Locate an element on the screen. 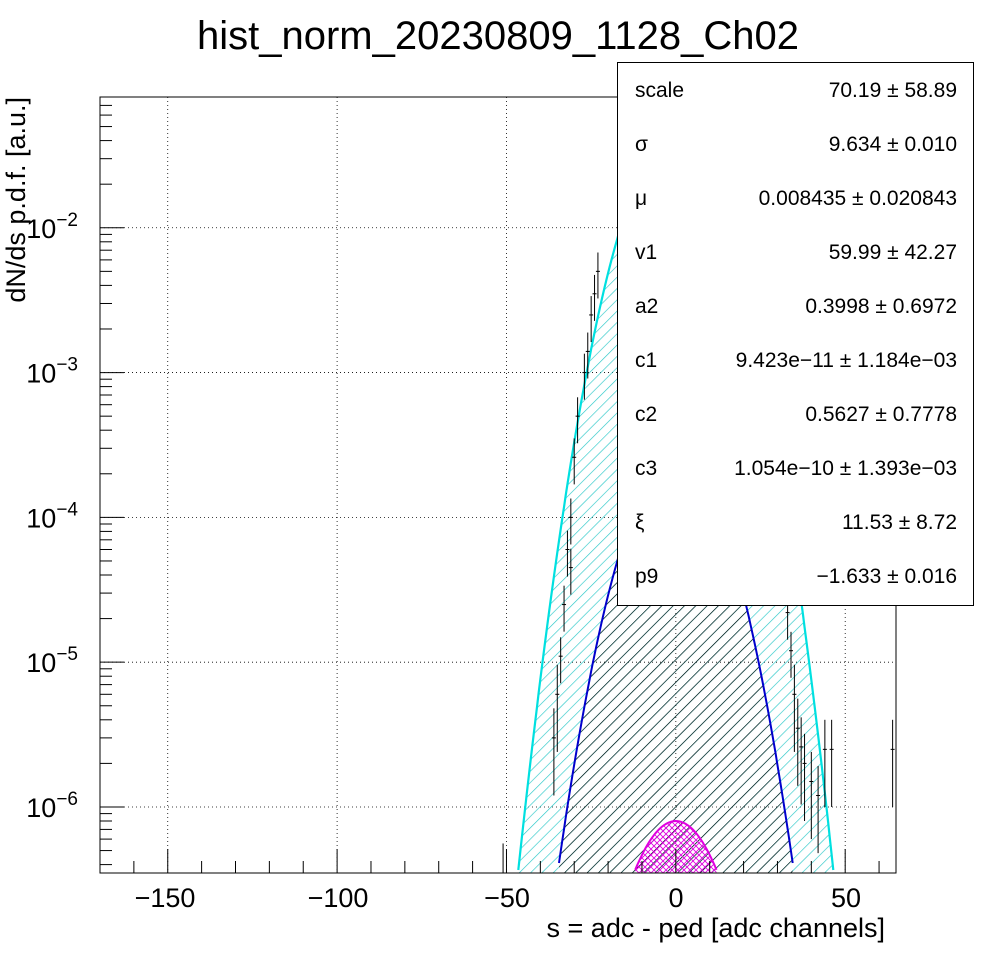 This screenshot has width=996, height=972. stat-row-c2: c2 0.5627 ± 0.7778 is located at coordinates (795, 414).